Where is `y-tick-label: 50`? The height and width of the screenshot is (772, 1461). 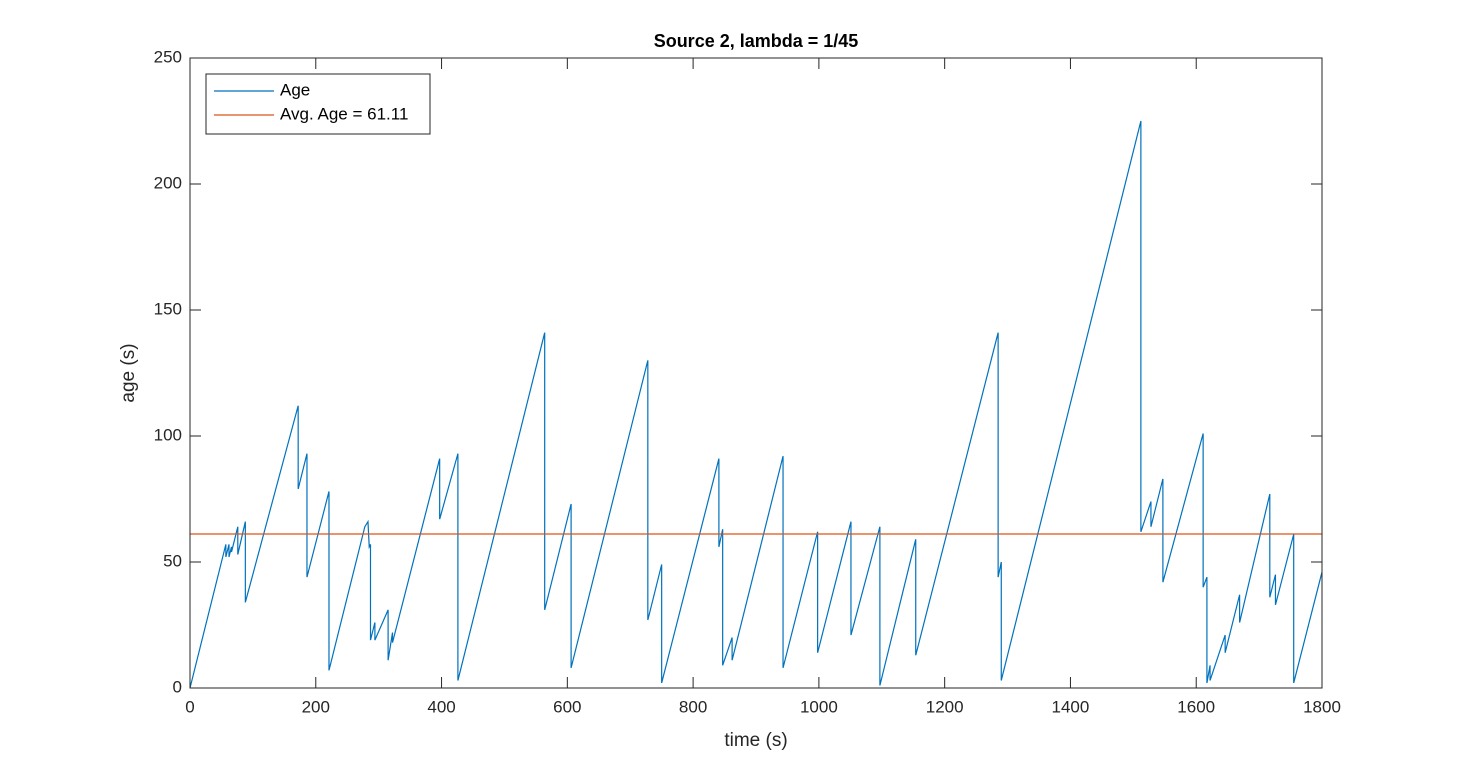 y-tick-label: 50 is located at coordinates (172, 560).